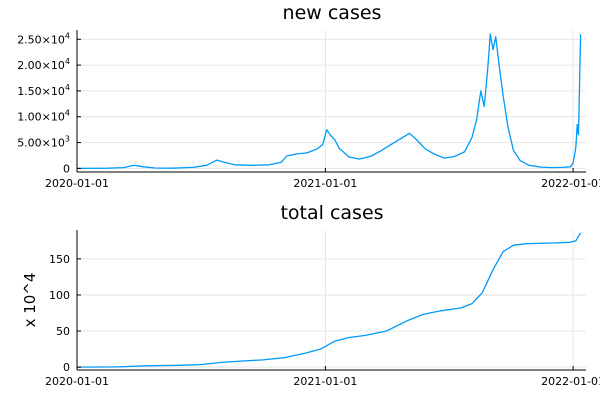 The height and width of the screenshot is (400, 600). What do you see at coordinates (43, 64) in the screenshot?
I see `new-cases-y-tick-label: 2.00×10⁴` at bounding box center [43, 64].